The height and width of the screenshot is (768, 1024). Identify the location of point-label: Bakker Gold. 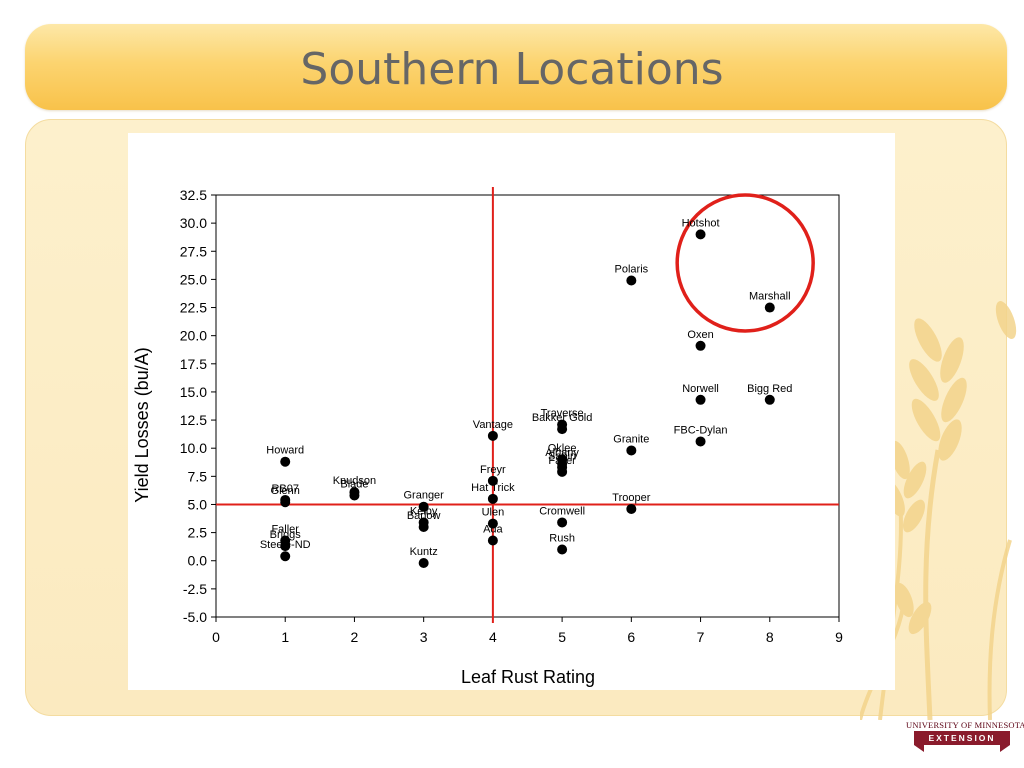
(562, 418).